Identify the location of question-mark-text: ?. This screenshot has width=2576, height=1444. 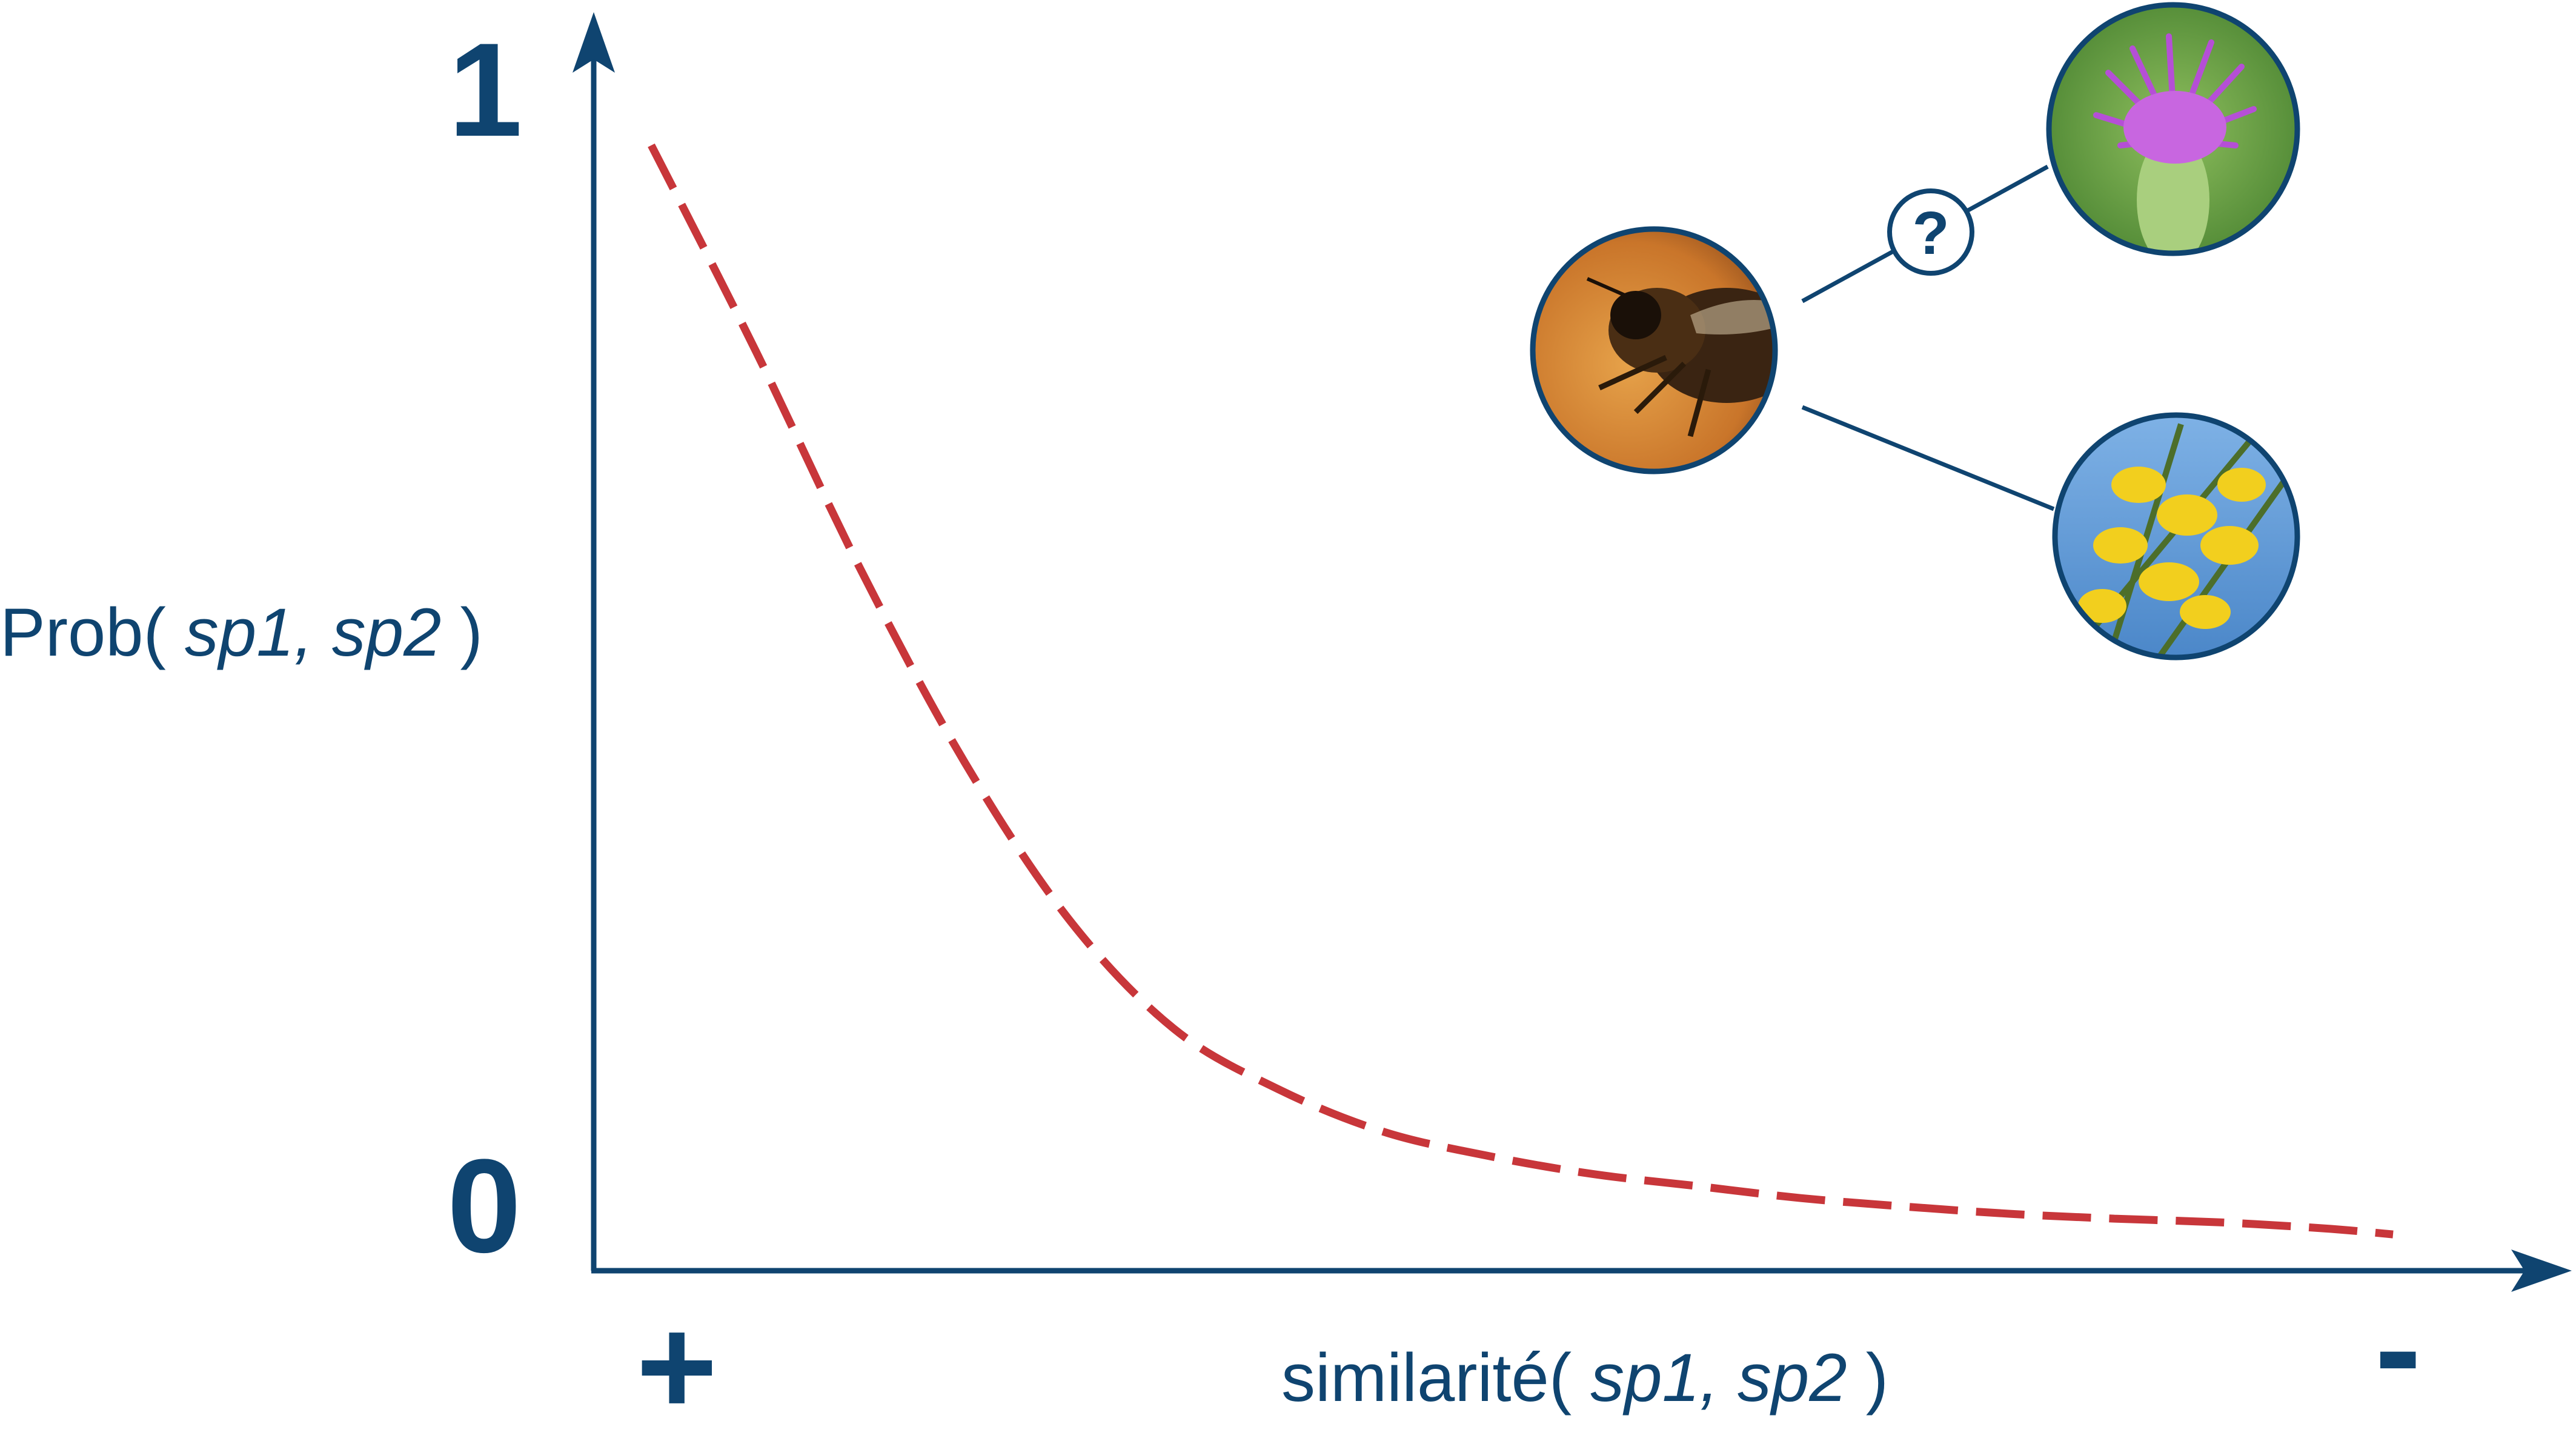
(1930, 233).